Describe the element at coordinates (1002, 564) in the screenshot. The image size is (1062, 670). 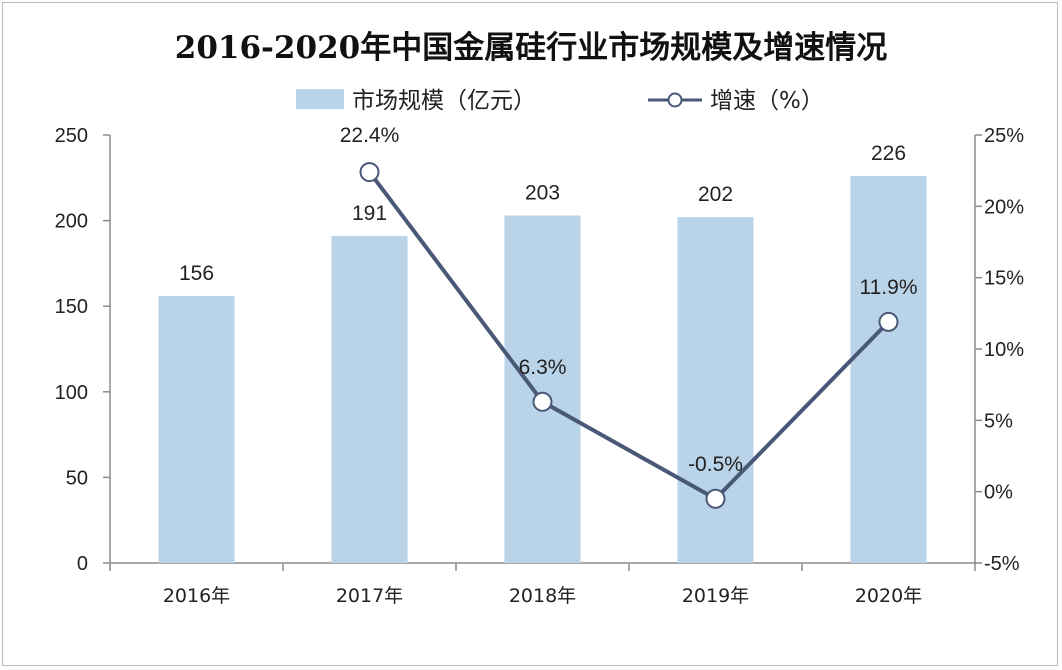
I see `y-tick-label-right: -5%` at that location.